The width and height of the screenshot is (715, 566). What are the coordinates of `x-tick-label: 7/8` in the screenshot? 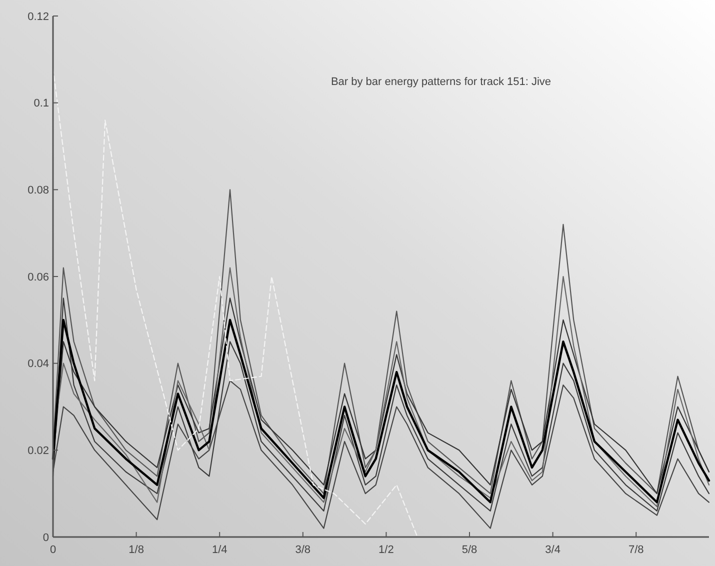 It's located at (636, 550).